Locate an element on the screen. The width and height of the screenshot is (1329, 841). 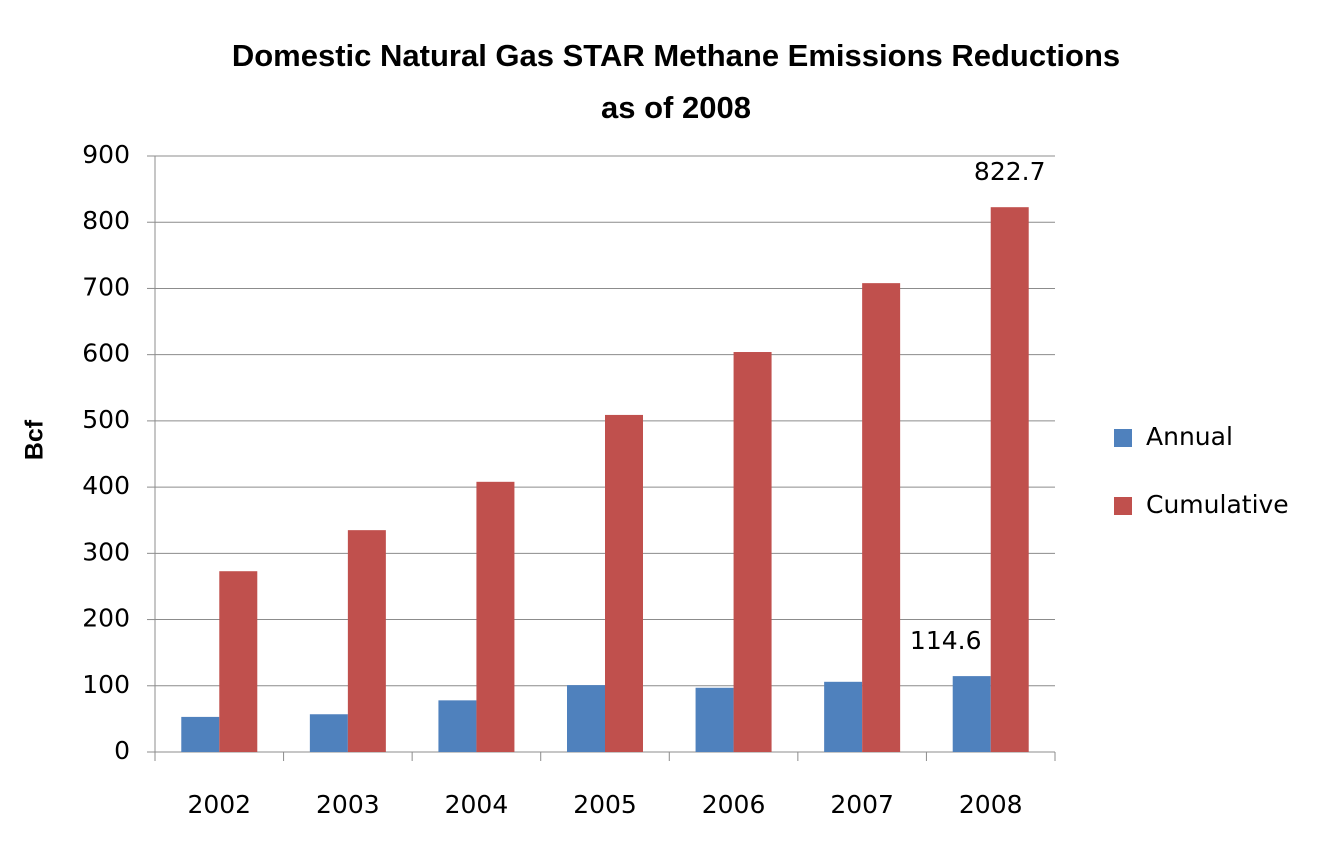
x-tick-label: 2005 is located at coordinates (605, 804).